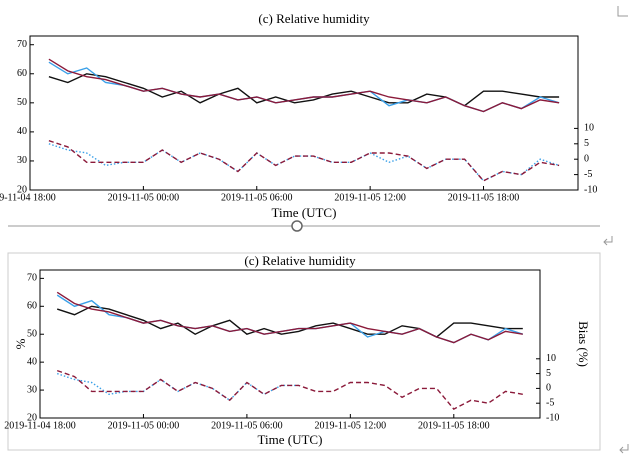 The image size is (630, 468). What do you see at coordinates (583, 344) in the screenshot?
I see `y2-axis-label: Bias (%)` at bounding box center [583, 344].